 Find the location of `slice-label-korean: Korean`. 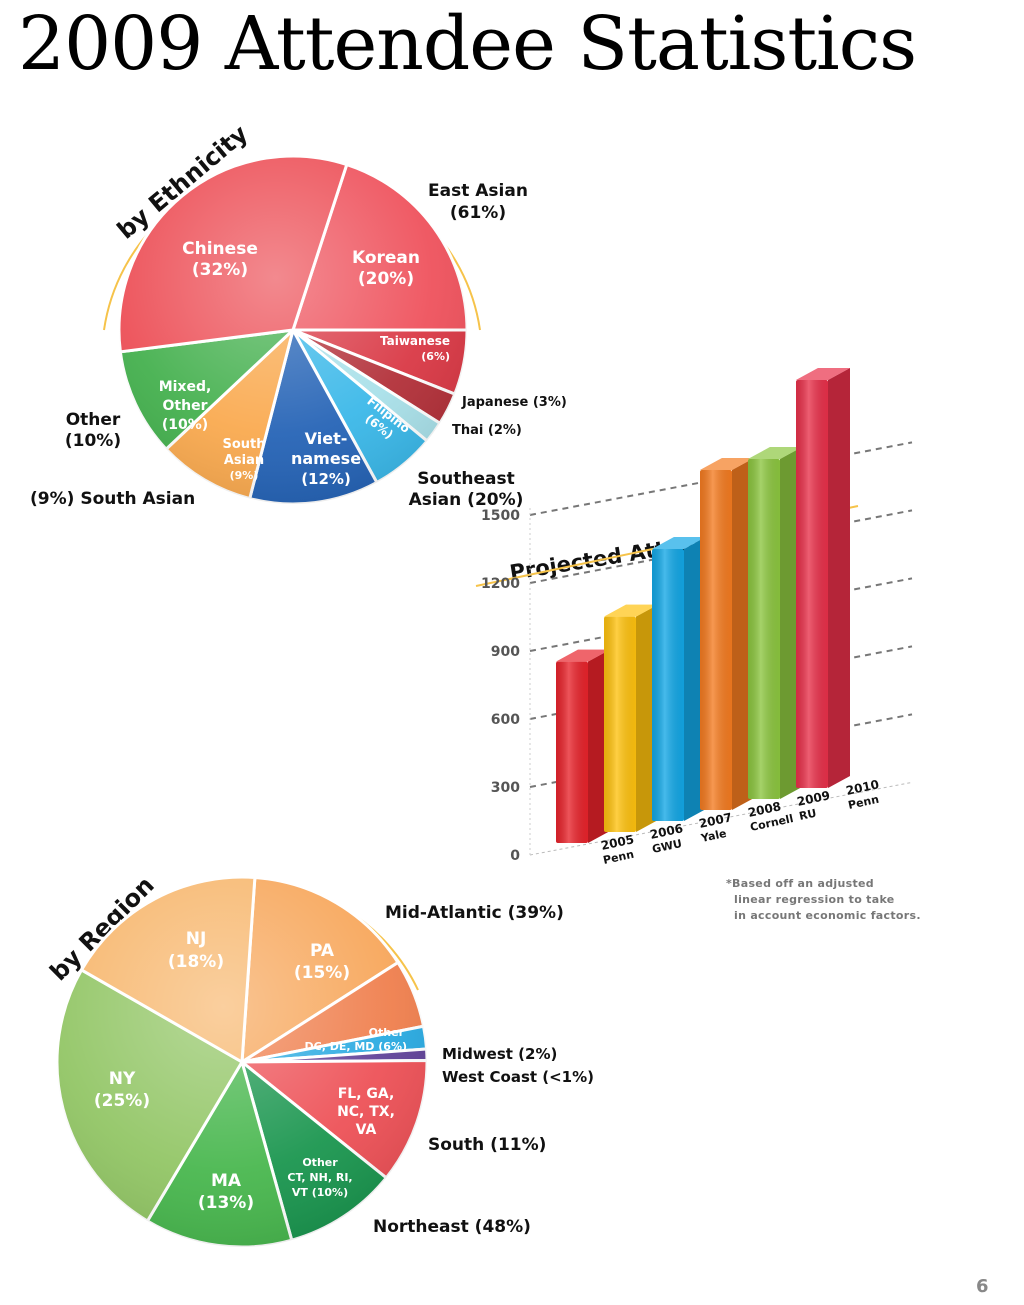

slice-label-korean: Korean is located at coordinates (386, 258).